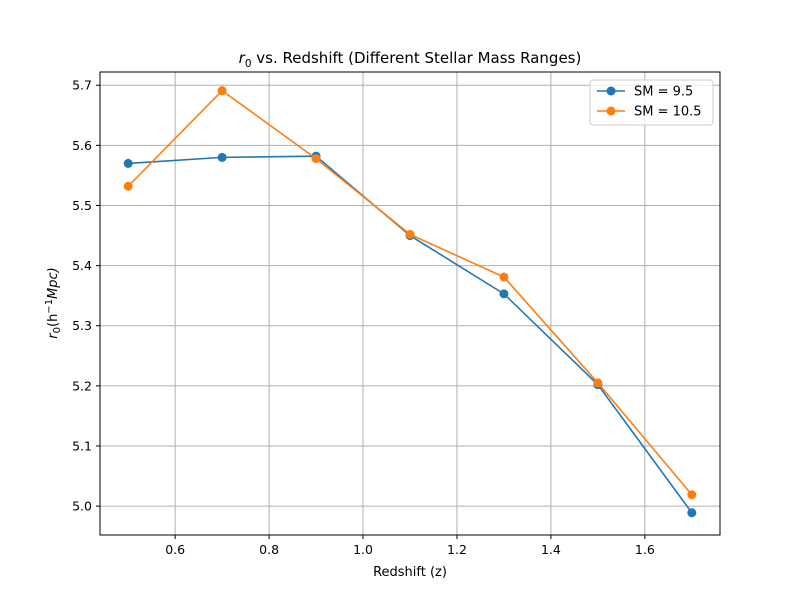  What do you see at coordinates (82, 265) in the screenshot?
I see `y-tick-label: 5.4` at bounding box center [82, 265].